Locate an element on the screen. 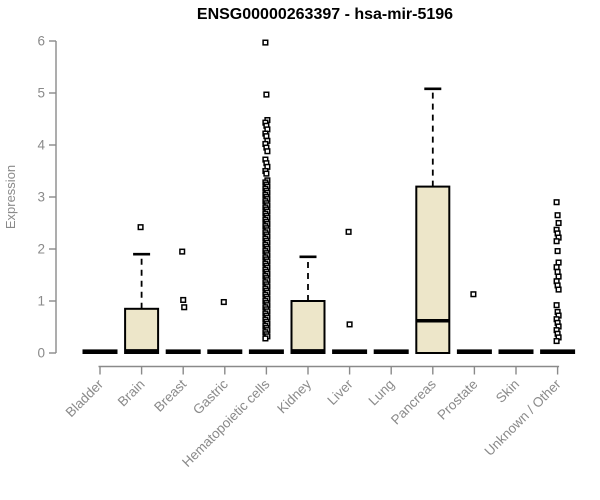 The height and width of the screenshot is (500, 600). box-group-hematopoietic-cells is located at coordinates (266, 196).